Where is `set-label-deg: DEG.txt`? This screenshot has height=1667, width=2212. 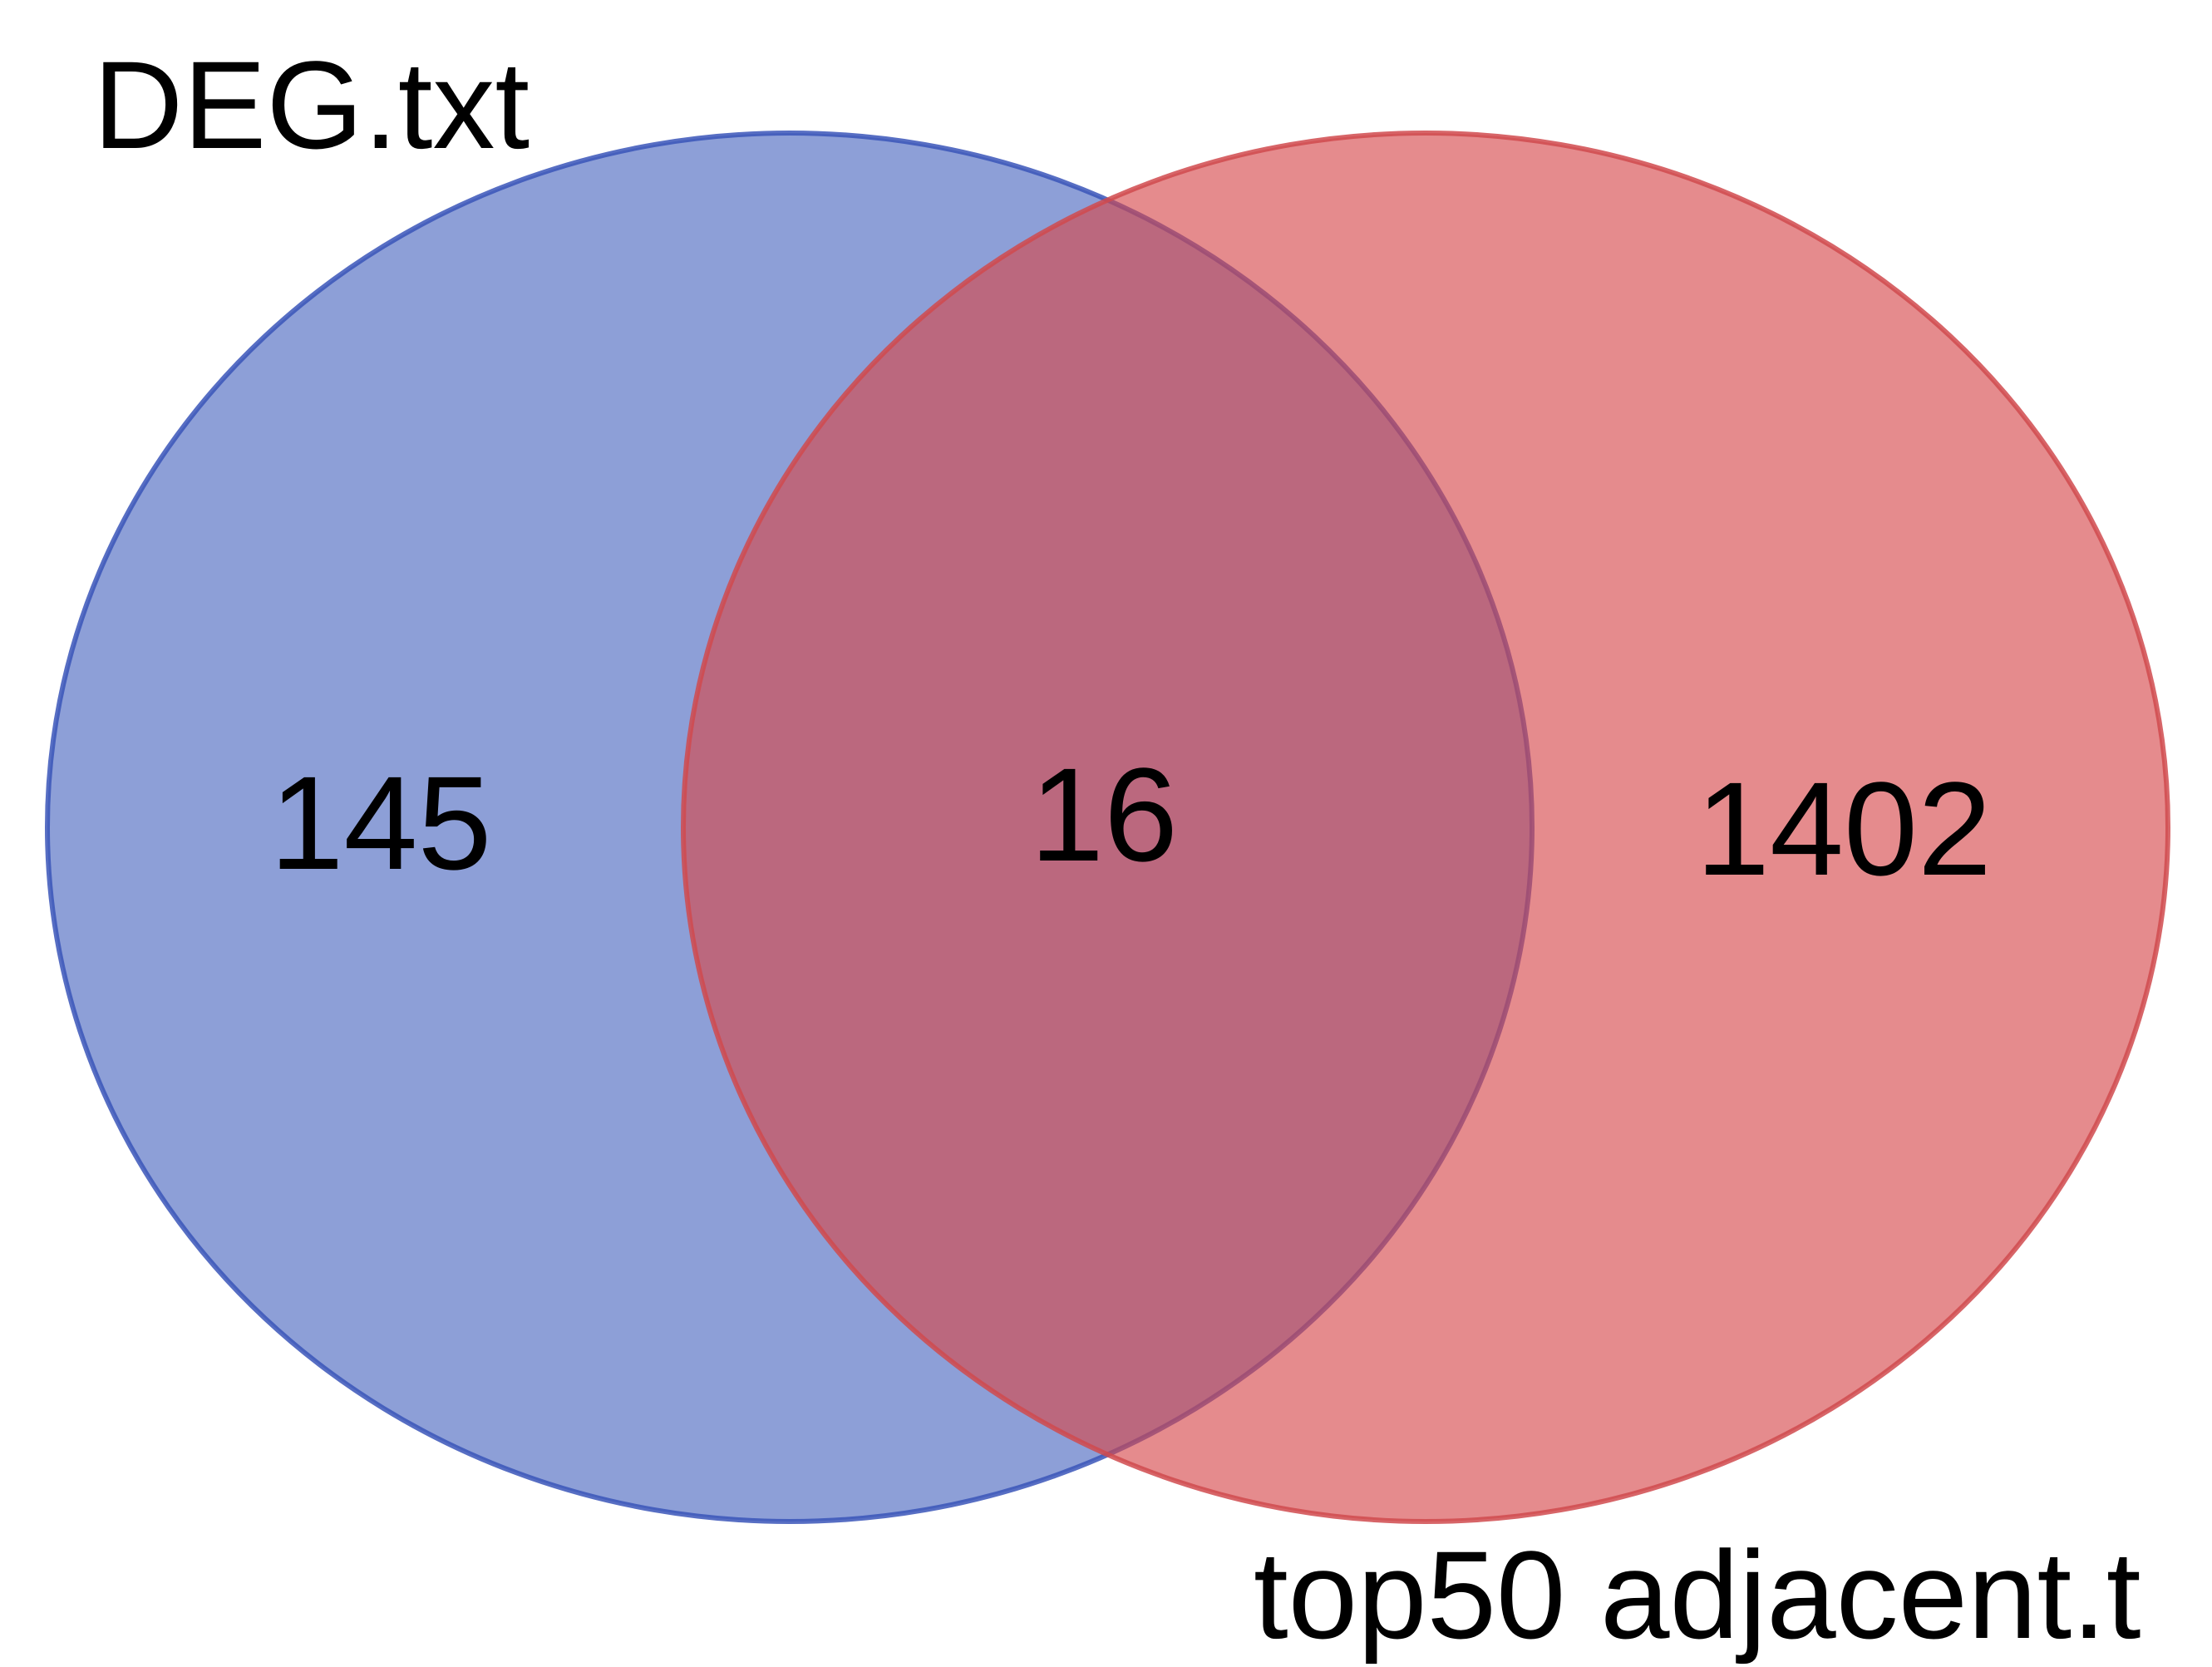
set-label-deg: DEG.txt is located at coordinates (311, 105).